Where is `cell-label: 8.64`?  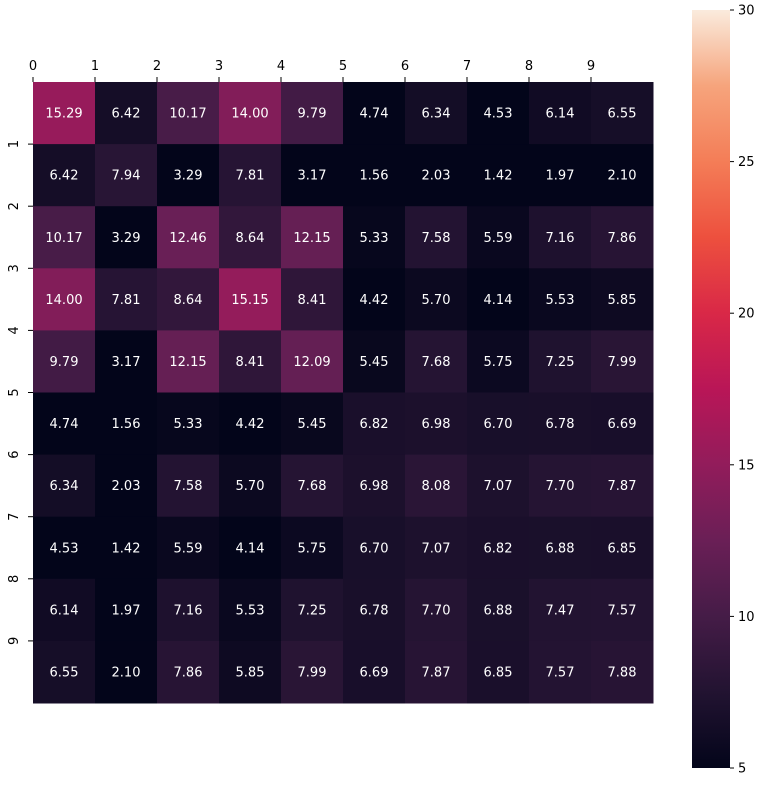 cell-label: 8.64 is located at coordinates (250, 238).